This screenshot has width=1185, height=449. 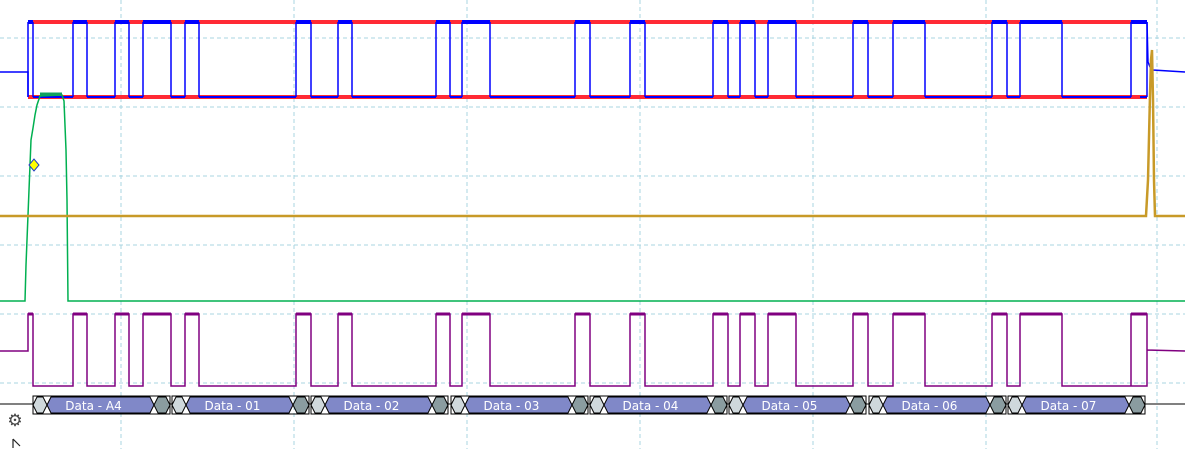 I want to click on bus-idle-left, so click(x=14, y=84).